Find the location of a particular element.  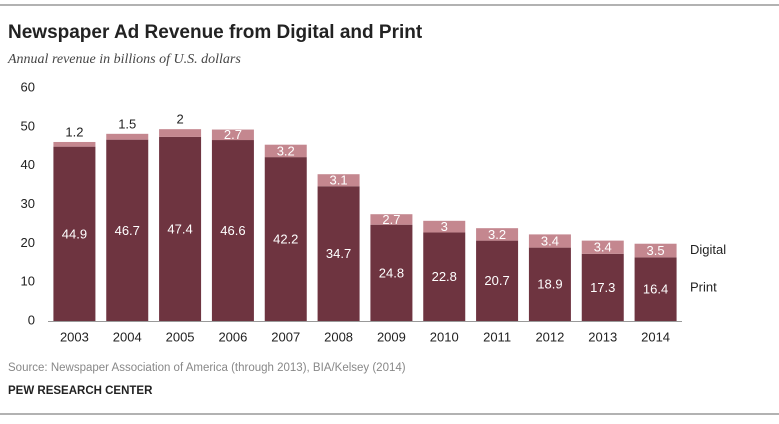

legend-label: Print is located at coordinates (703, 287).